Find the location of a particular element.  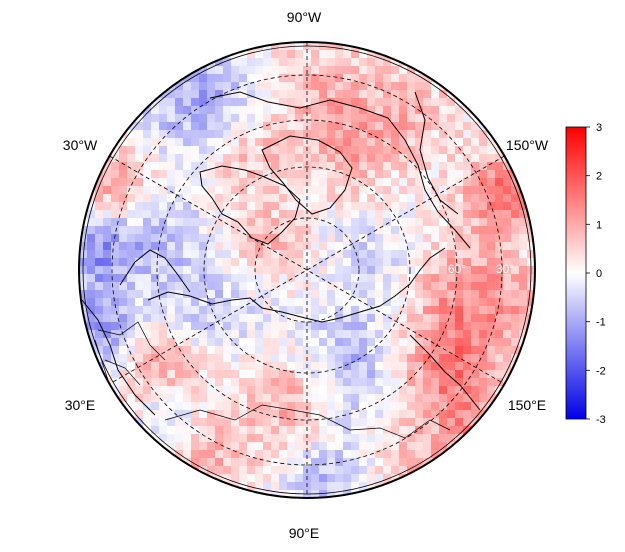

colorbar-tick-label: 3 is located at coordinates (599, 128).